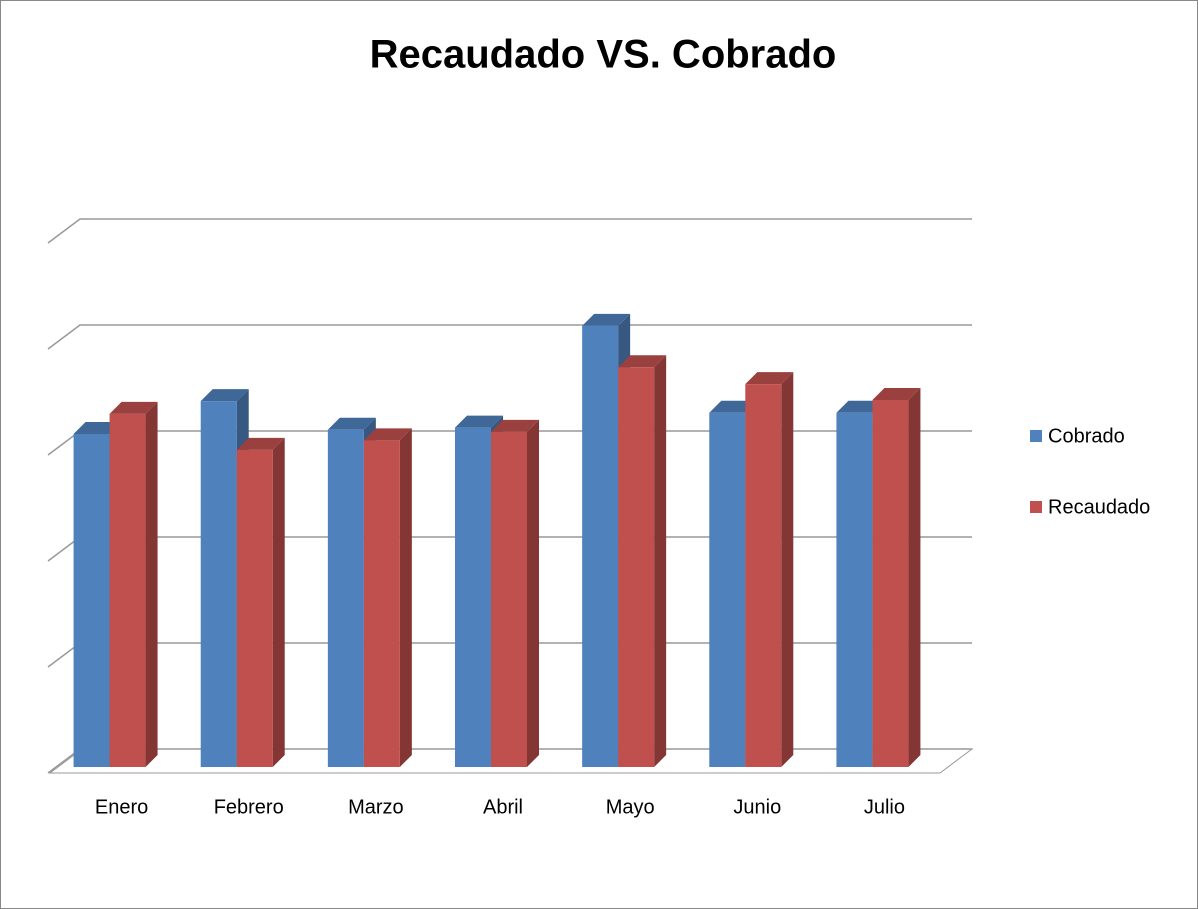 The height and width of the screenshot is (909, 1198). Describe the element at coordinates (376, 807) in the screenshot. I see `x-tick-label: Marzo` at that location.